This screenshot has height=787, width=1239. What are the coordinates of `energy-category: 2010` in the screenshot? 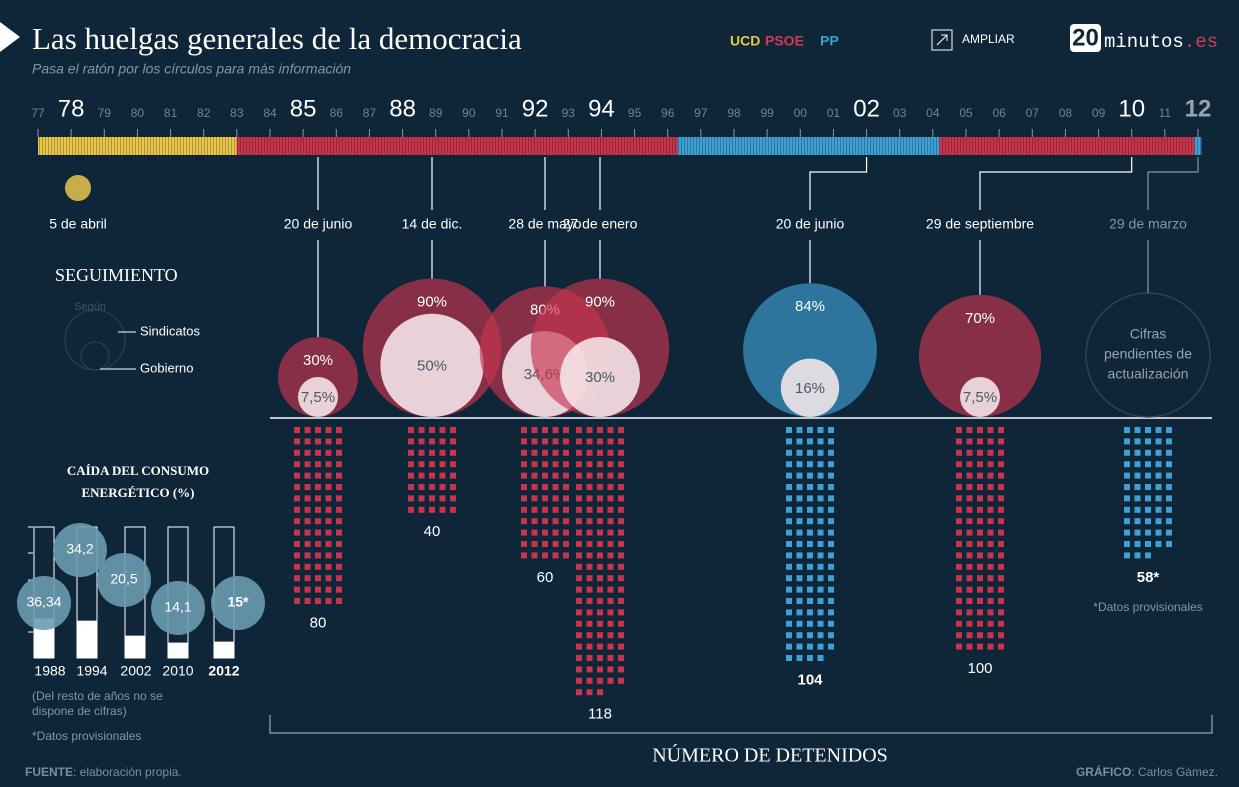 It's located at (177, 671).